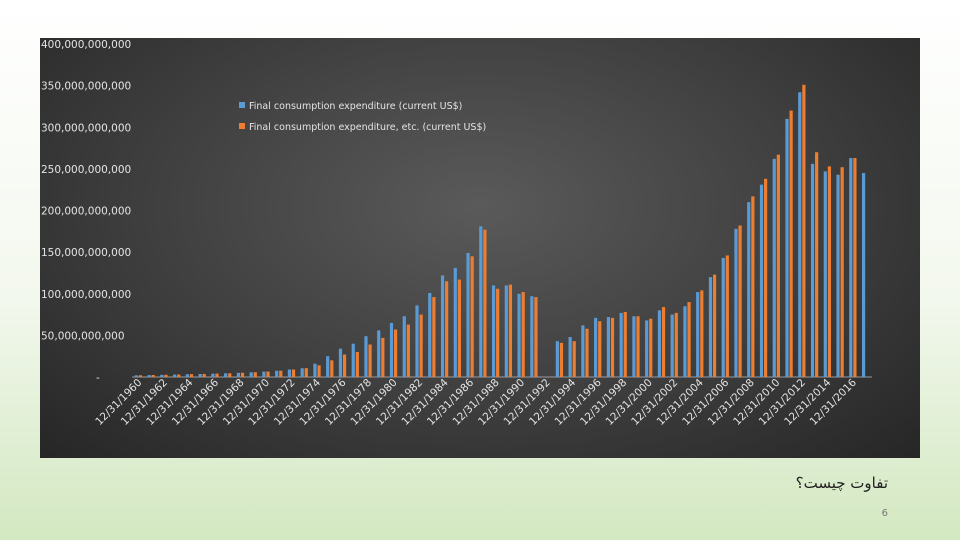 The height and width of the screenshot is (540, 960). What do you see at coordinates (281, 373) in the screenshot?
I see `bar-series-2-12/31/1971` at bounding box center [281, 373].